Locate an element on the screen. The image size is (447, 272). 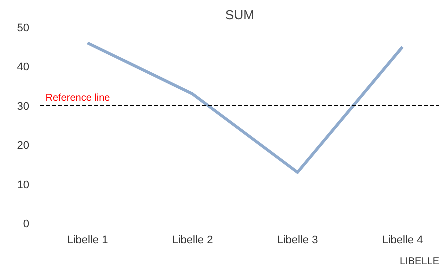
x-tick-label: Libelle 3 is located at coordinates (297, 240).